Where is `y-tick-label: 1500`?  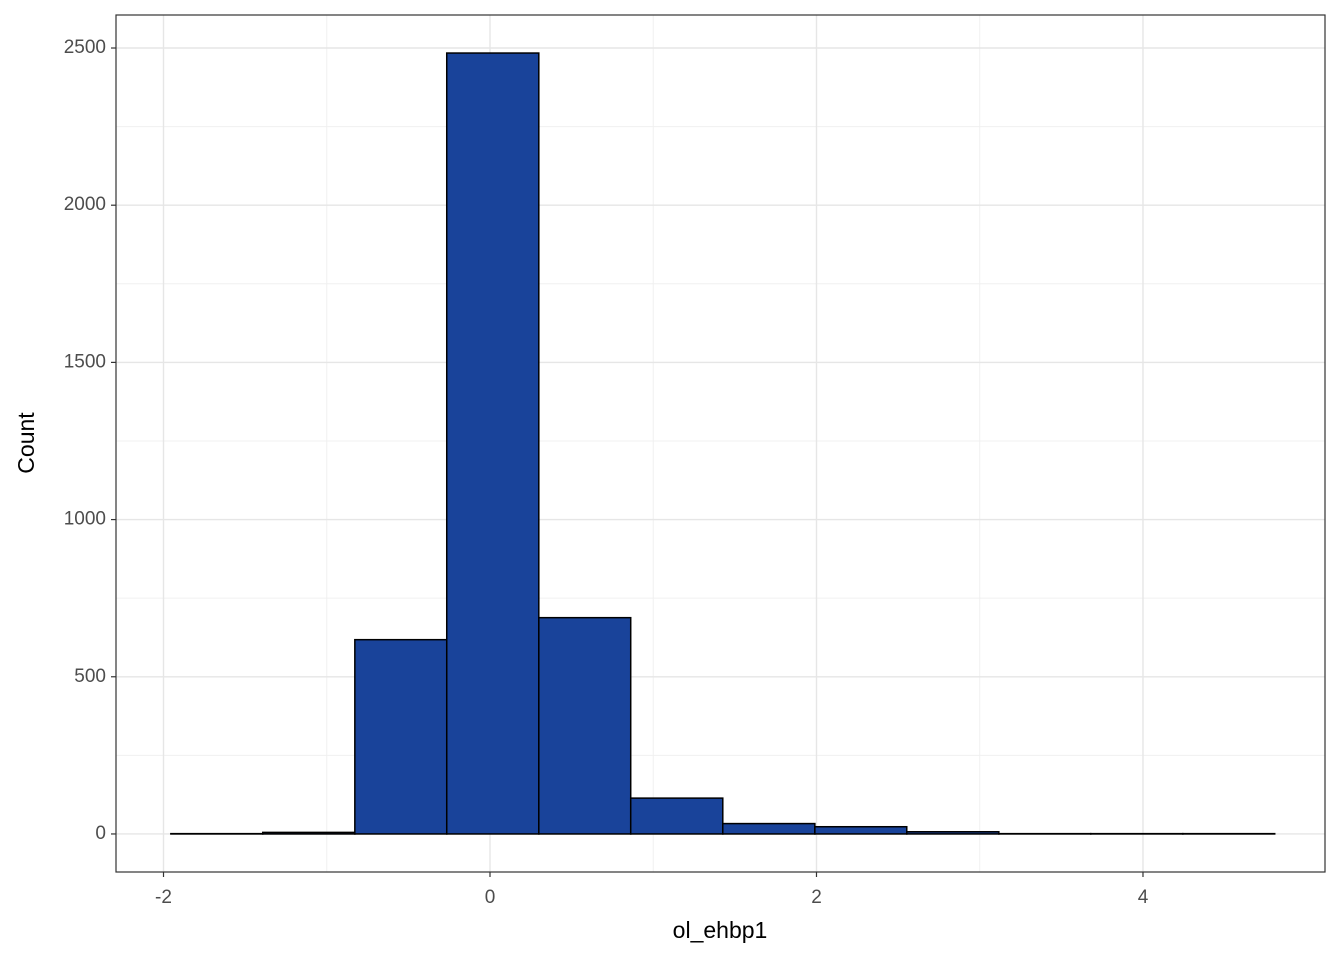
y-tick-label: 1500 is located at coordinates (85, 361).